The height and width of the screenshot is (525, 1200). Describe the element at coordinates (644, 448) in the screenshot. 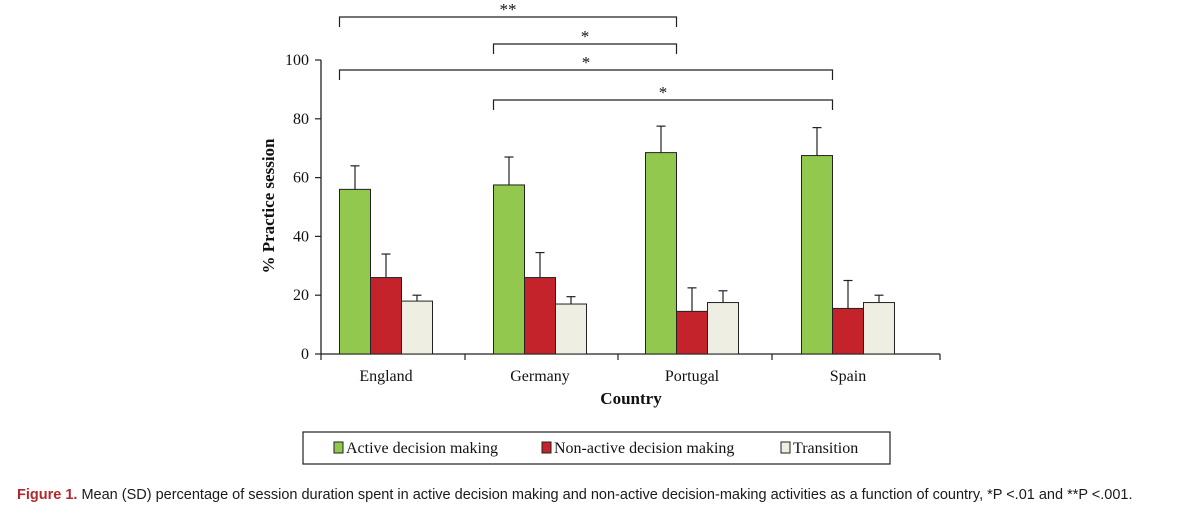

I see `legend-label: Non-active decision making` at that location.